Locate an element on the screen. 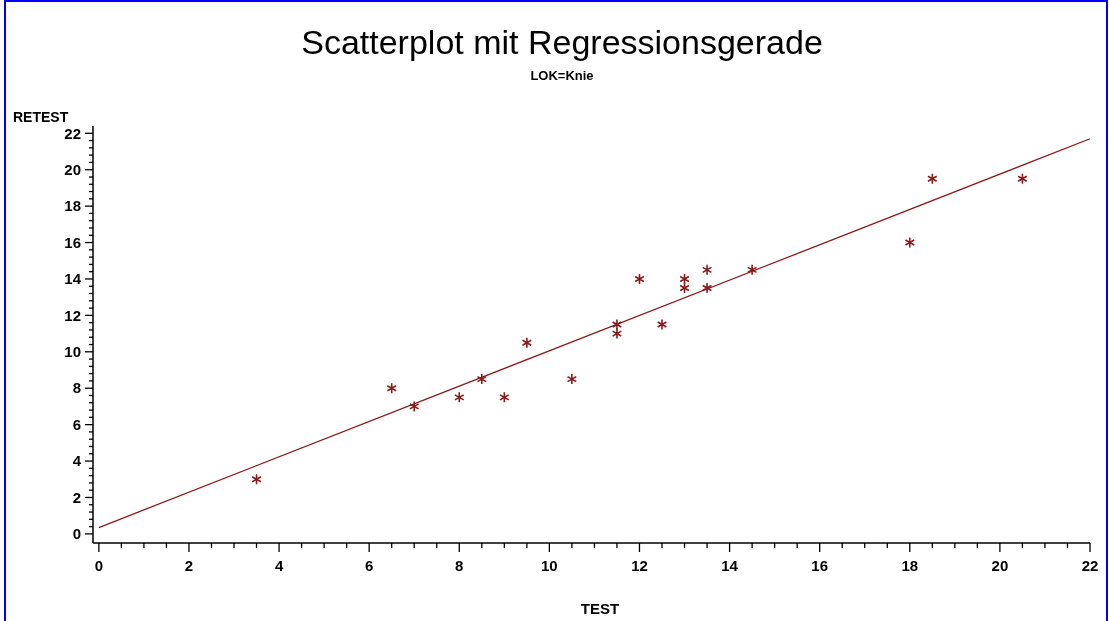 Image resolution: width=1109 pixels, height=621 pixels. y-tick-label: 22 is located at coordinates (72, 133).